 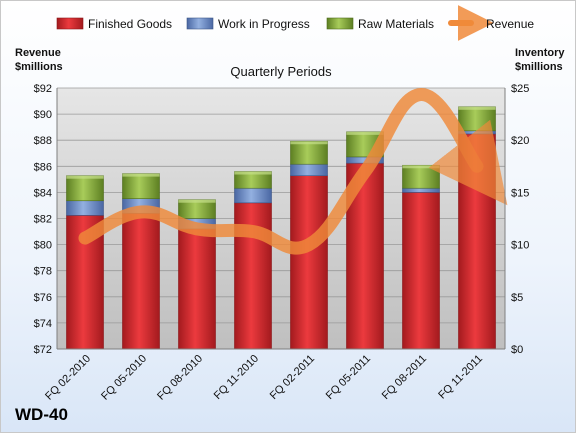 What do you see at coordinates (43, 115) in the screenshot?
I see `left-tick-label: $90` at bounding box center [43, 115].